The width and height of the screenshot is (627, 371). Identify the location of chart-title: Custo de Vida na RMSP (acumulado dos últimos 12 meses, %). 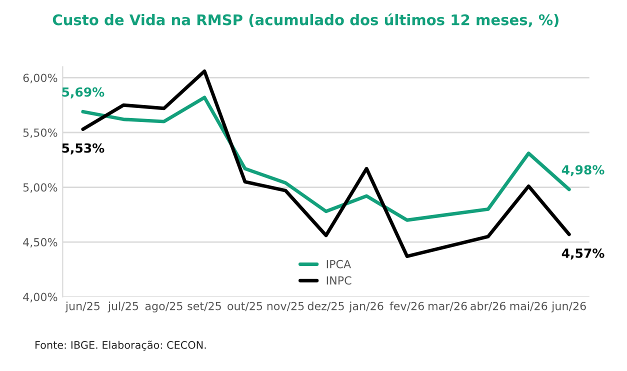
(305, 20).